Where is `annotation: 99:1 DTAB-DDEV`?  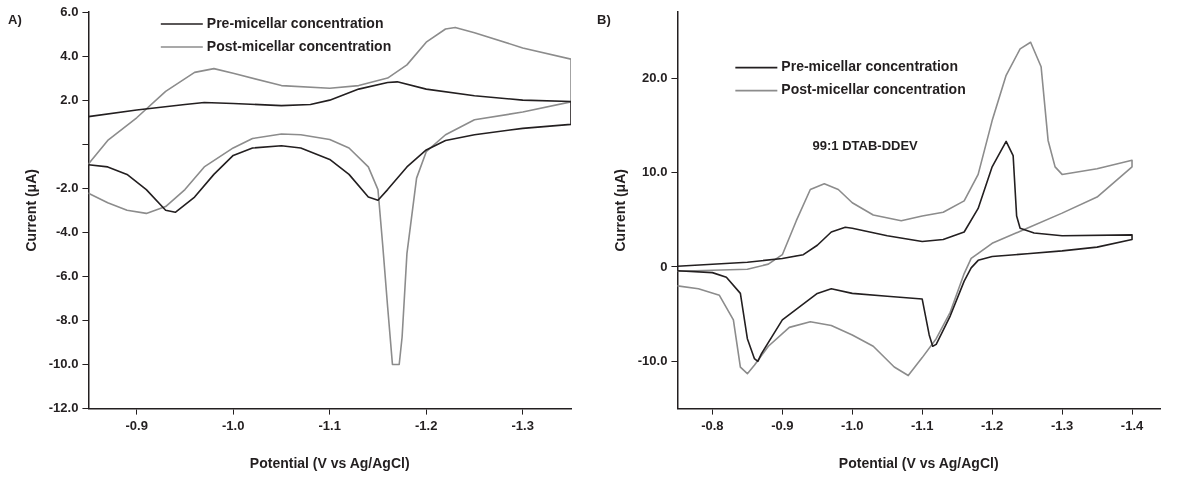
annotation: 99:1 DTAB-DDEV is located at coordinates (865, 146).